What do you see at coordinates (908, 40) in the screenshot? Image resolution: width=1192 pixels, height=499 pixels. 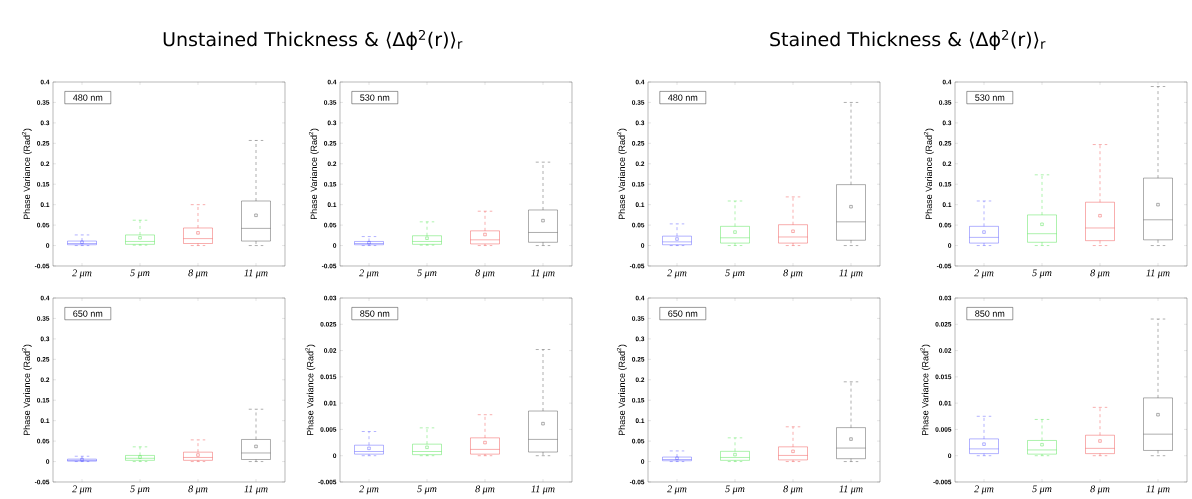 I see `chart-title: Stained Thickness & ⟨Δϕ$^{2}$(r)⟩$_{r}$` at bounding box center [908, 40].